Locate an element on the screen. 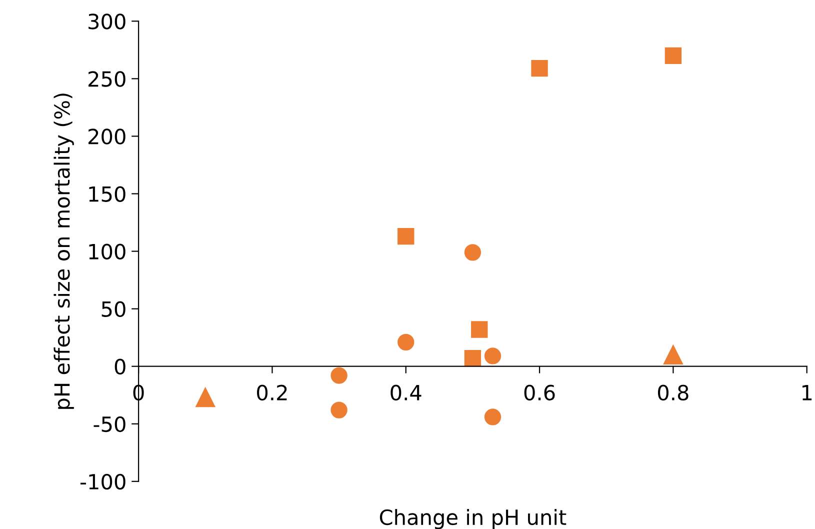  x-tick-label: 0.8 is located at coordinates (673, 392).